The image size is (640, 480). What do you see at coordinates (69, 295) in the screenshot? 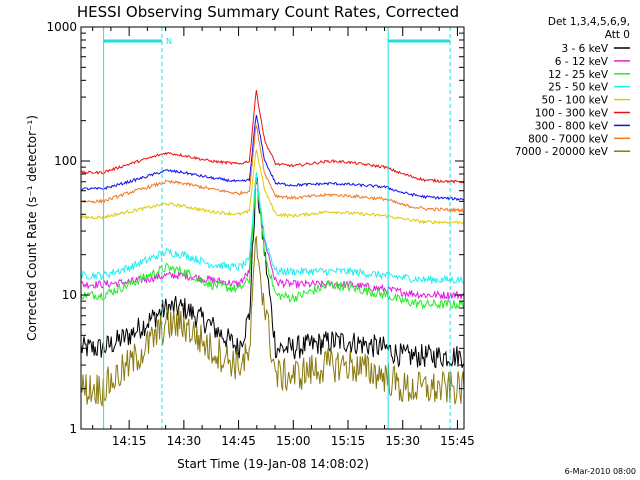
I see `y-tick-label: 10` at bounding box center [69, 295].